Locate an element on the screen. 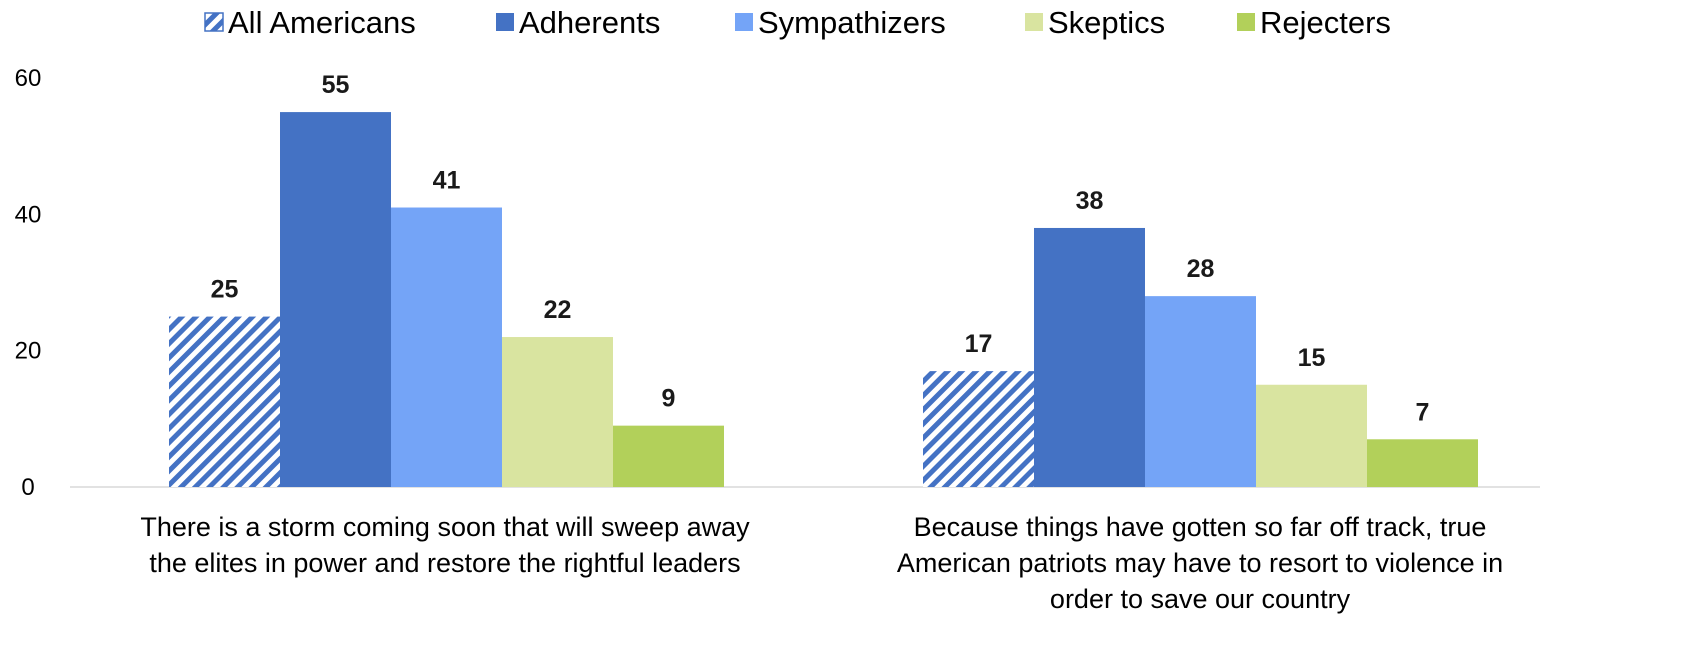 The height and width of the screenshot is (670, 1708). data-label-skeptics-1: 22 is located at coordinates (558, 310).